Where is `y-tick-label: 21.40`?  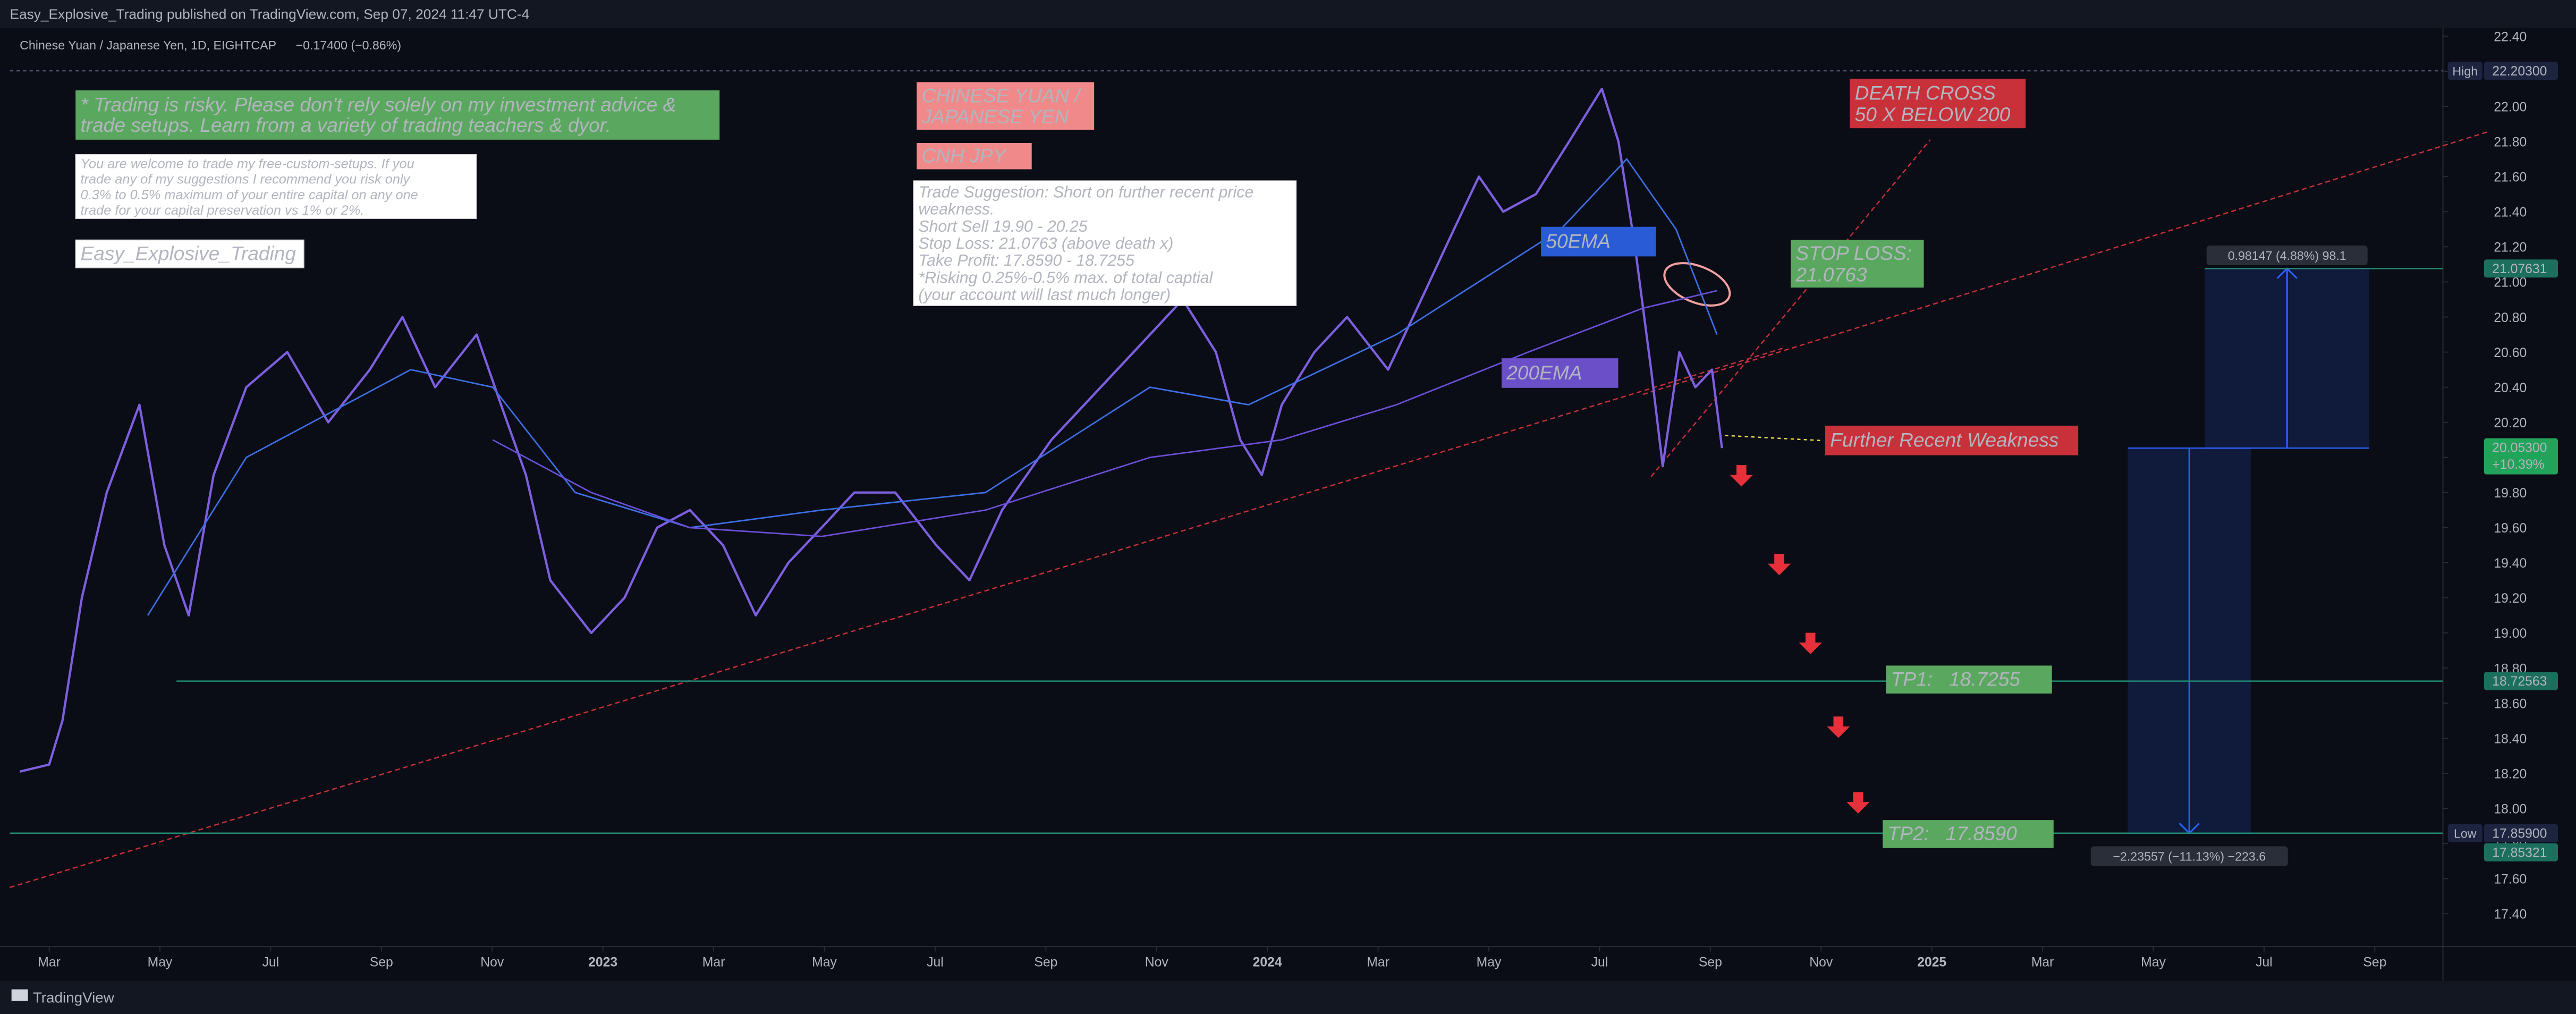 y-tick-label: 21.40 is located at coordinates (2511, 213).